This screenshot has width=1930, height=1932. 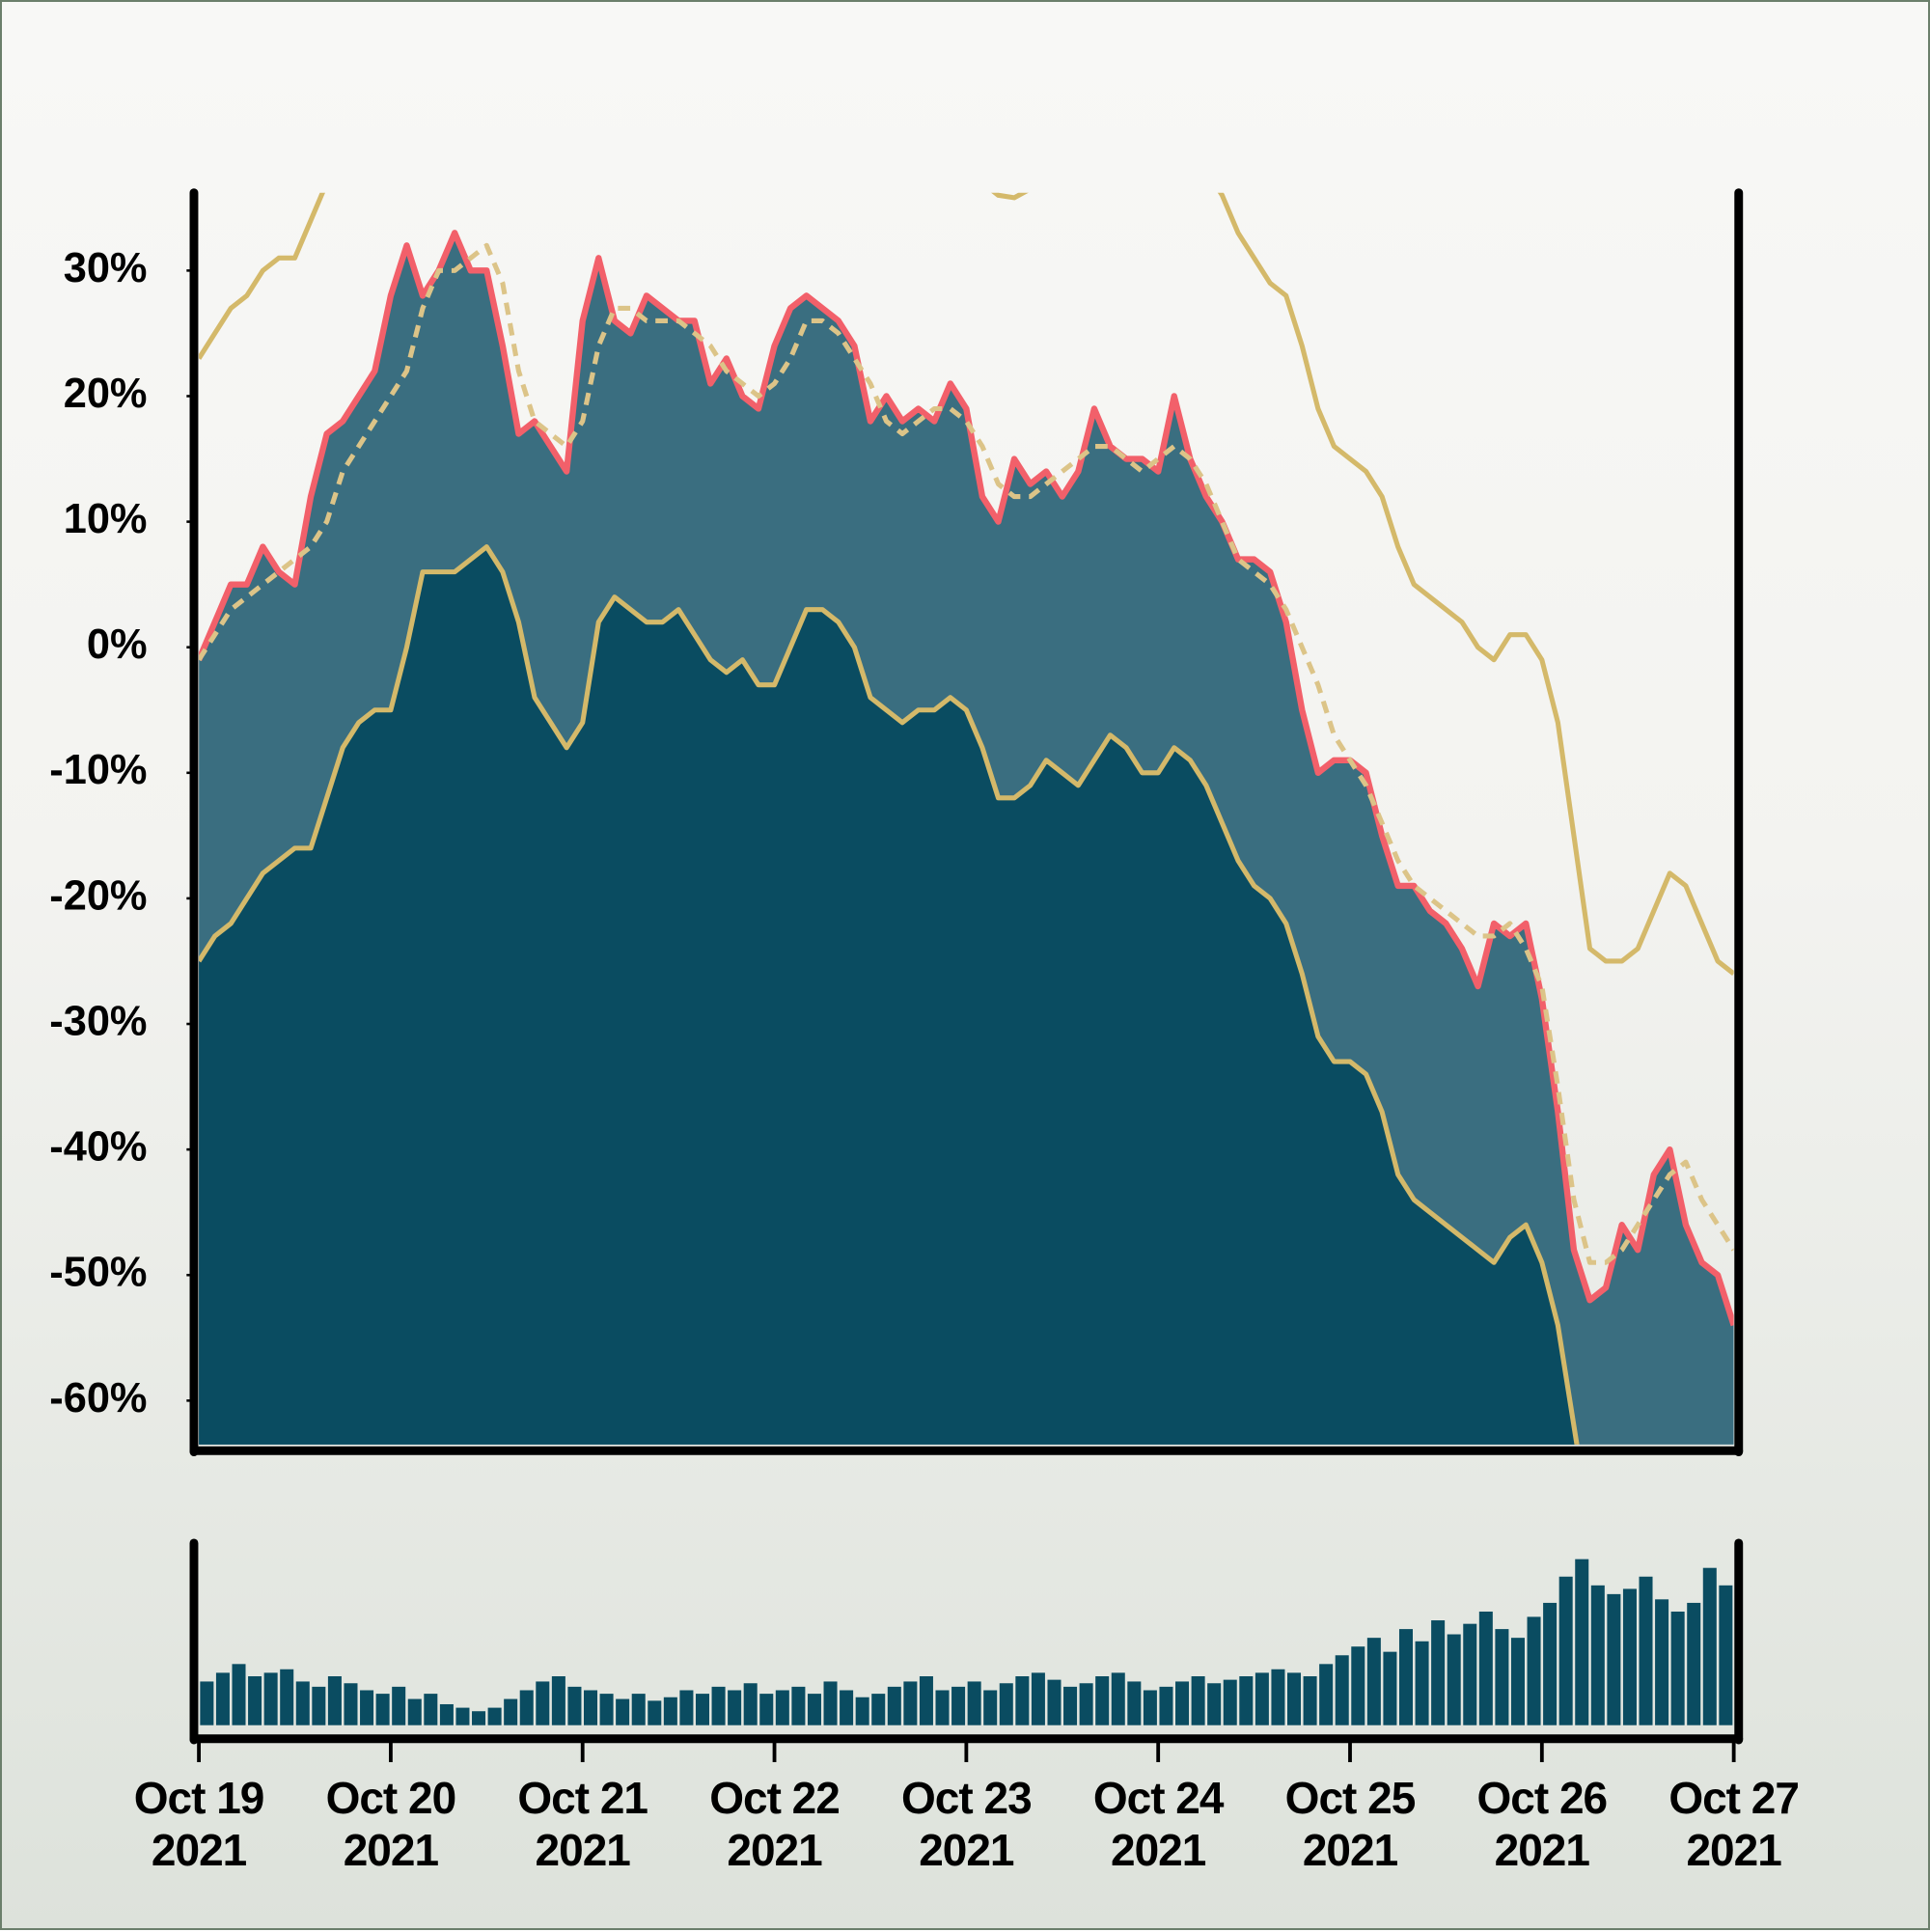 What do you see at coordinates (98, 895) in the screenshot?
I see `y-tick-label: -20%` at bounding box center [98, 895].